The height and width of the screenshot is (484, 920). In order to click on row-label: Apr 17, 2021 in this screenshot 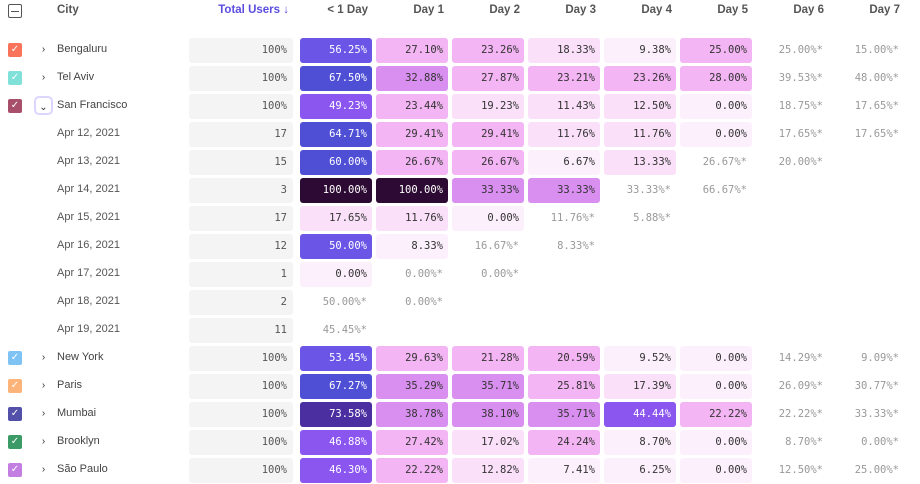, I will do `click(88, 273)`.